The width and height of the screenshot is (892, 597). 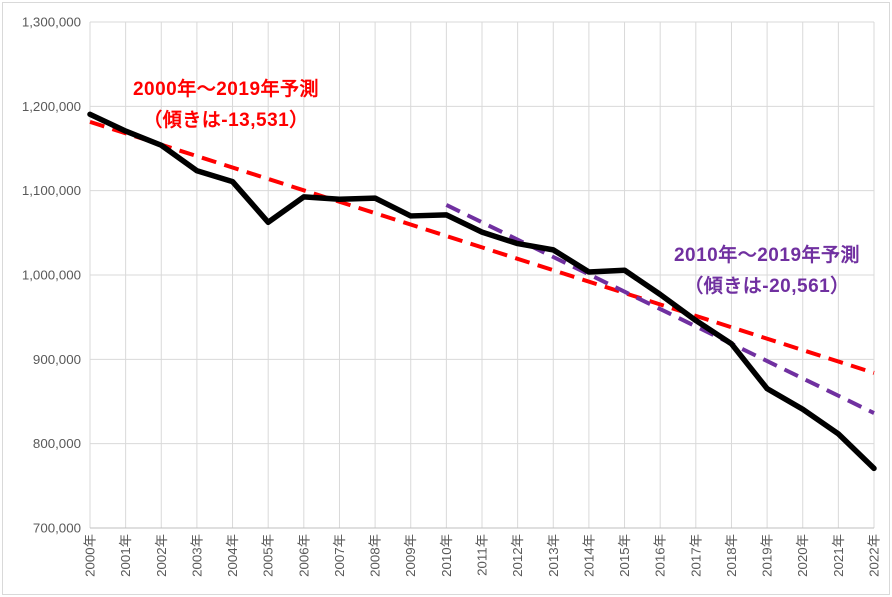 What do you see at coordinates (161, 555) in the screenshot?
I see `x-tick-label: 2002年` at bounding box center [161, 555].